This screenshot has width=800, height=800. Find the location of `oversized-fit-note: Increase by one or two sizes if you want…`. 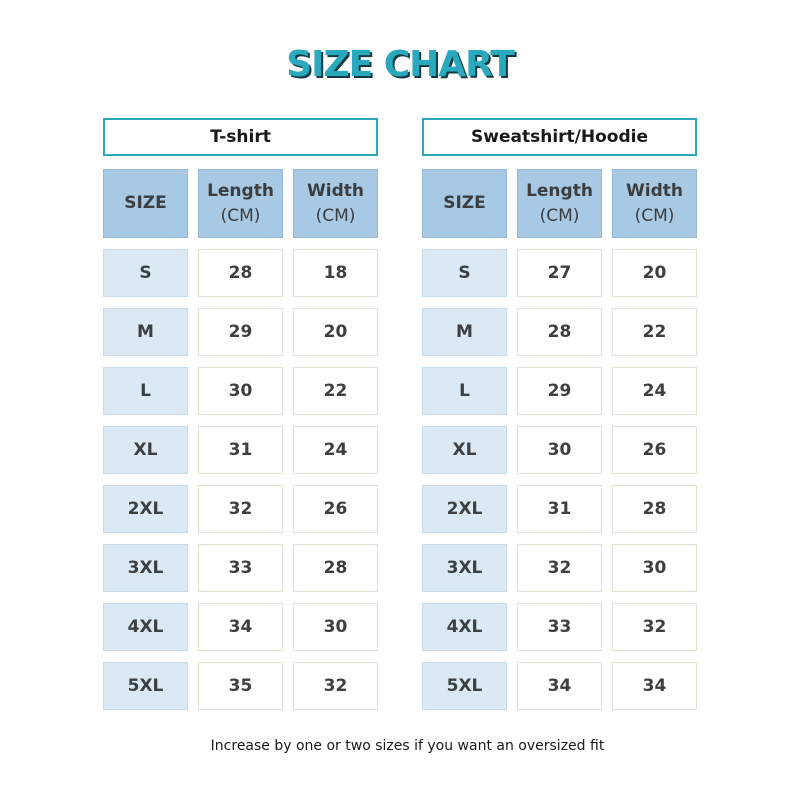

oversized-fit-note: Increase by one or two sizes if you want… is located at coordinates (407, 746).